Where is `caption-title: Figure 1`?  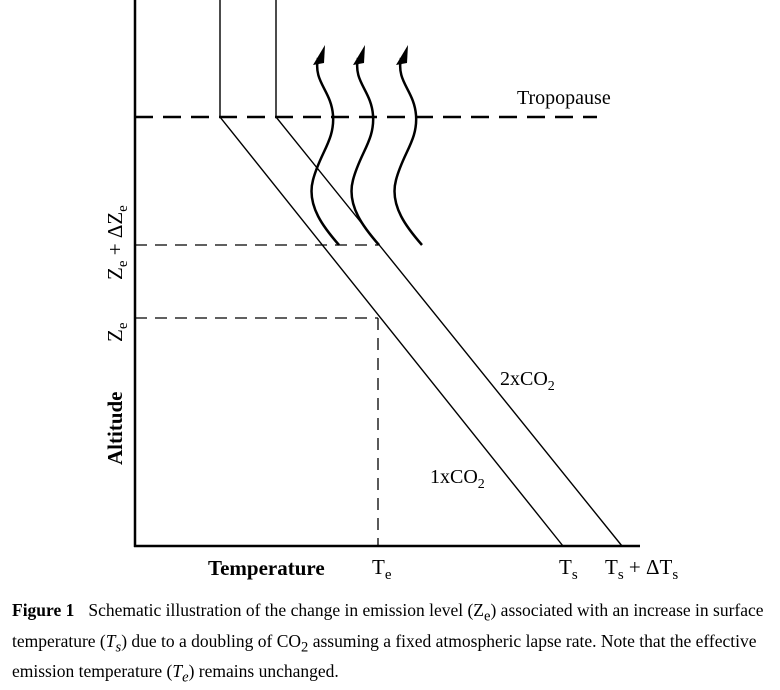
caption-title: Figure 1 is located at coordinates (43, 610).